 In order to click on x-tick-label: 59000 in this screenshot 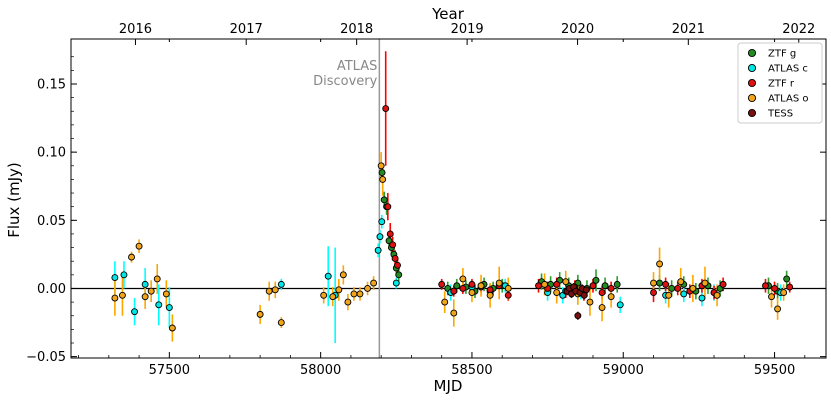, I will do `click(623, 370)`.